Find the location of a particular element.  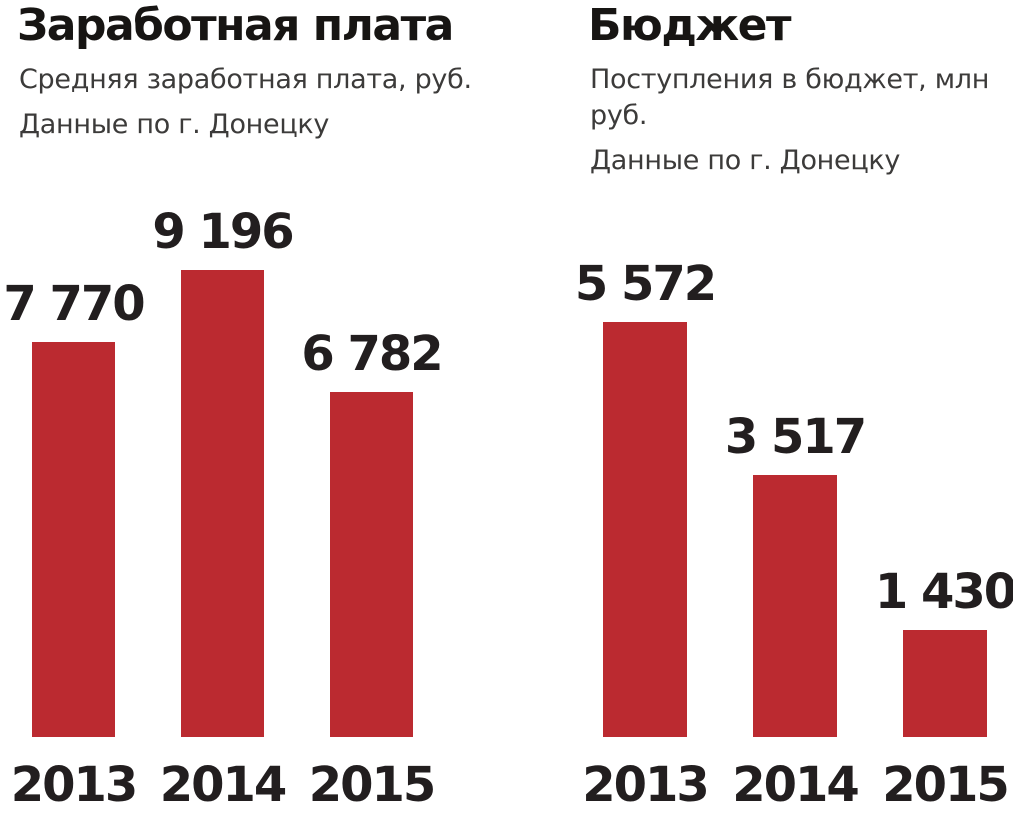

bar-value-label-2014: 9 196 is located at coordinates (223, 232).